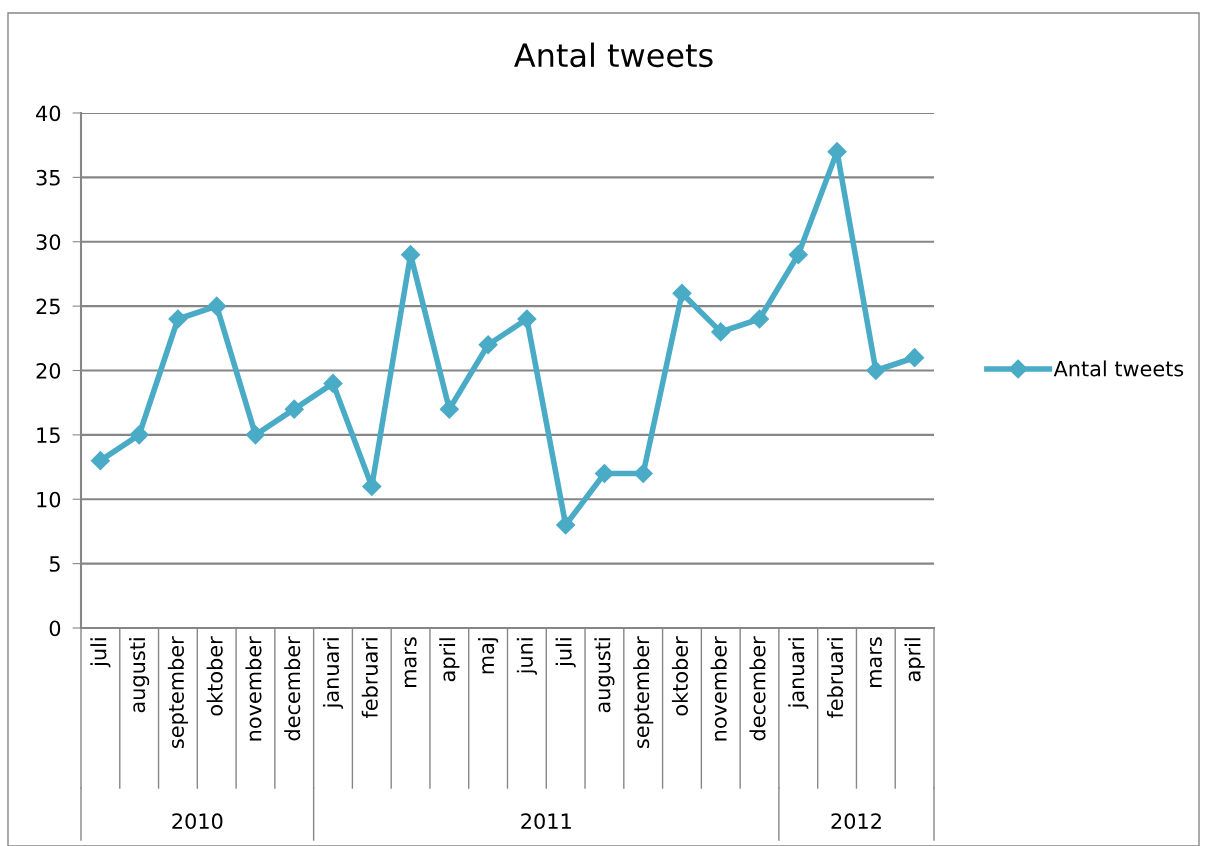 This screenshot has height=846, width=1207. I want to click on x-tick-label: maj, so click(488, 656).